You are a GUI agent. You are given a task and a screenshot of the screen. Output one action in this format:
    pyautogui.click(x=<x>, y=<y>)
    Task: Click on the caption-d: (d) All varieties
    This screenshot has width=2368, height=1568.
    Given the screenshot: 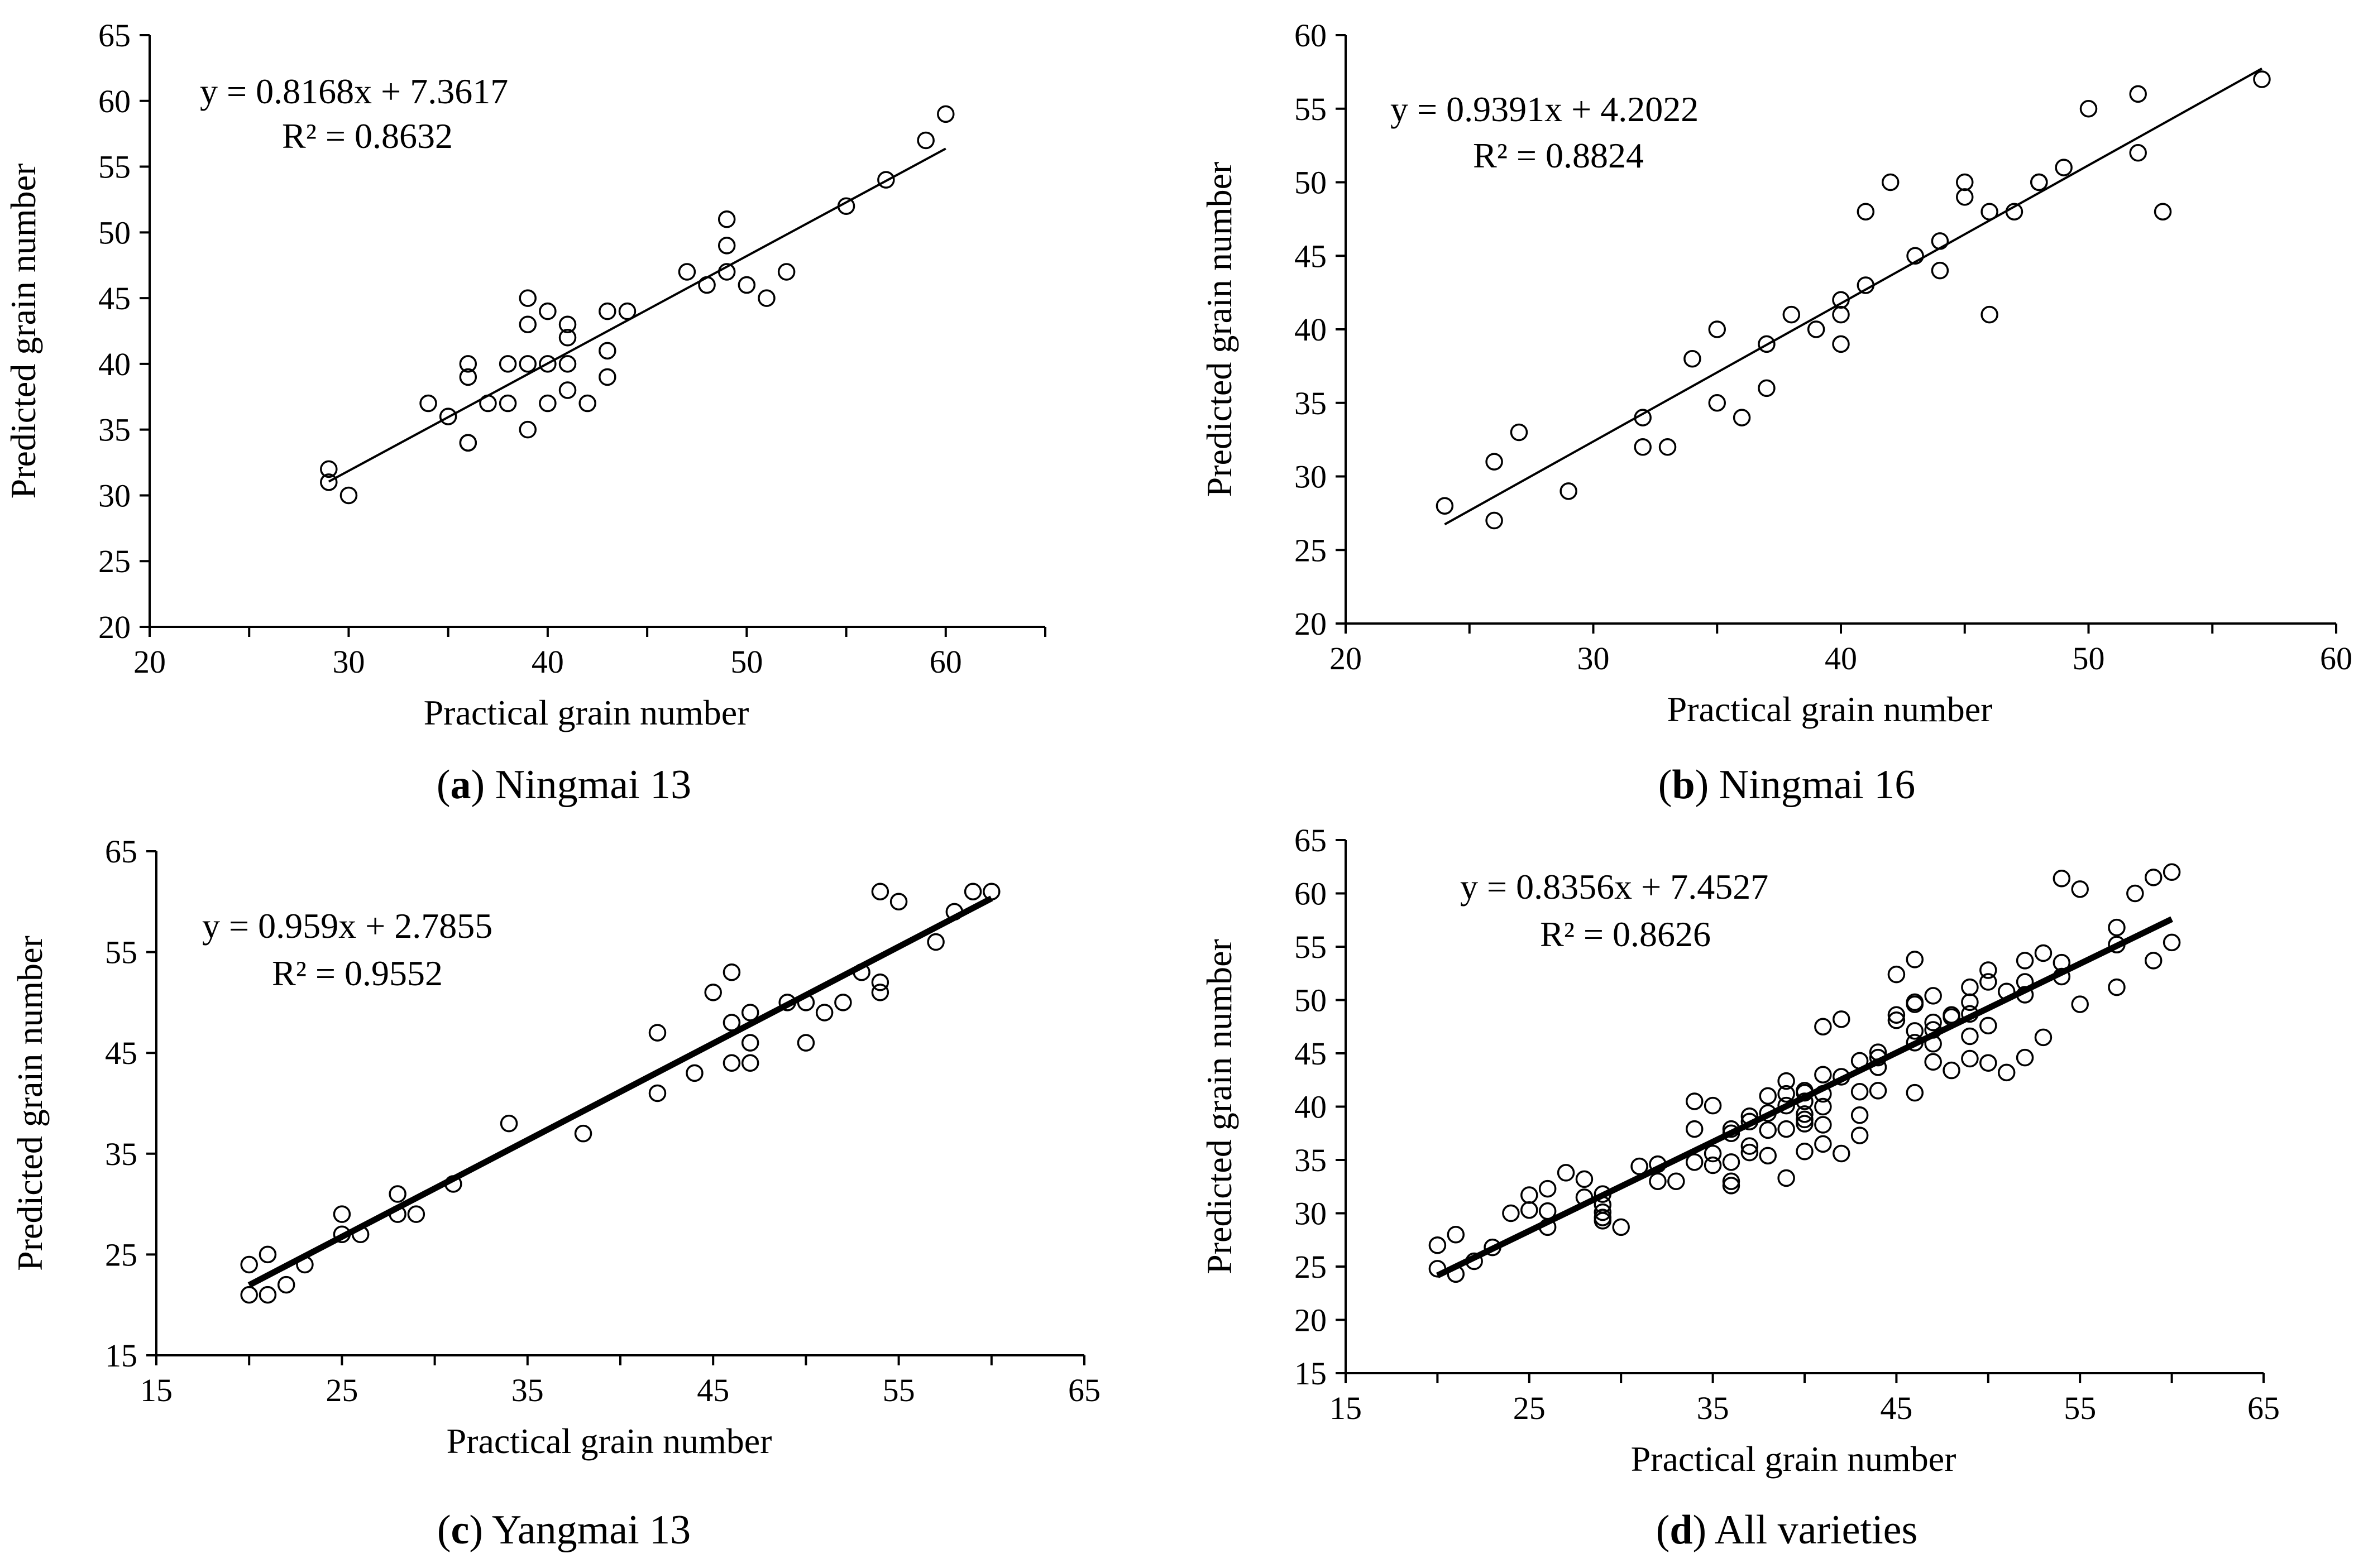 What is the action you would take?
    pyautogui.click(x=1787, y=1530)
    